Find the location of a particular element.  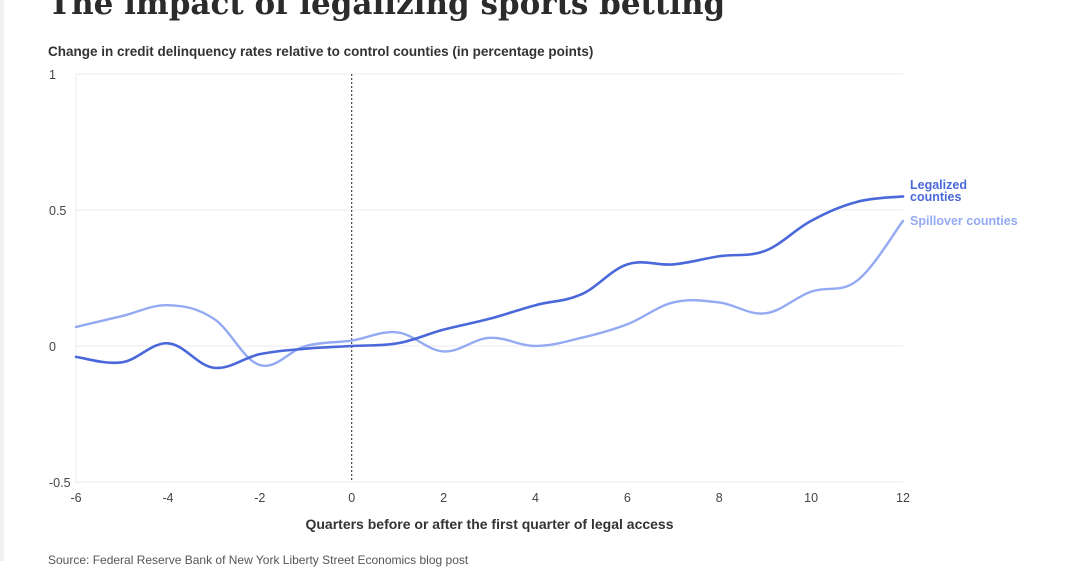

x-tick-label: 2 is located at coordinates (443, 498).